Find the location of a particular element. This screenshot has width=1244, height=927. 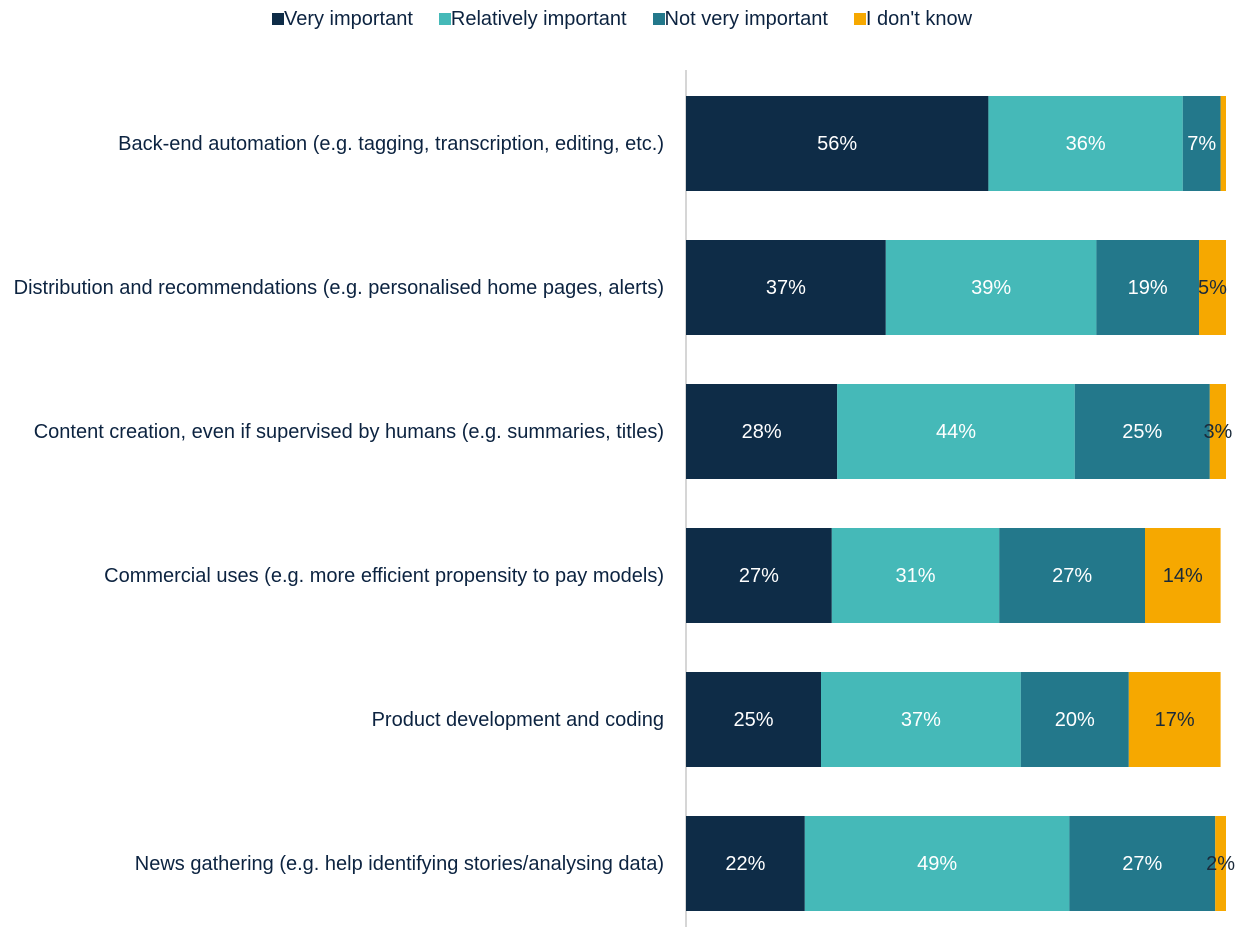

value-label: 31% is located at coordinates (915, 576).